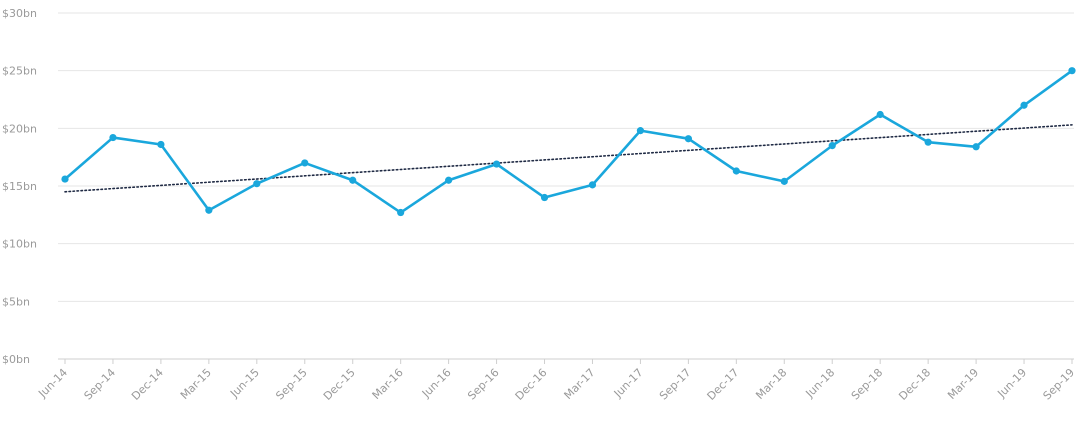 The height and width of the screenshot is (427, 1084). Describe the element at coordinates (52, 383) in the screenshot. I see `x-tick-label: Jun-14` at that location.